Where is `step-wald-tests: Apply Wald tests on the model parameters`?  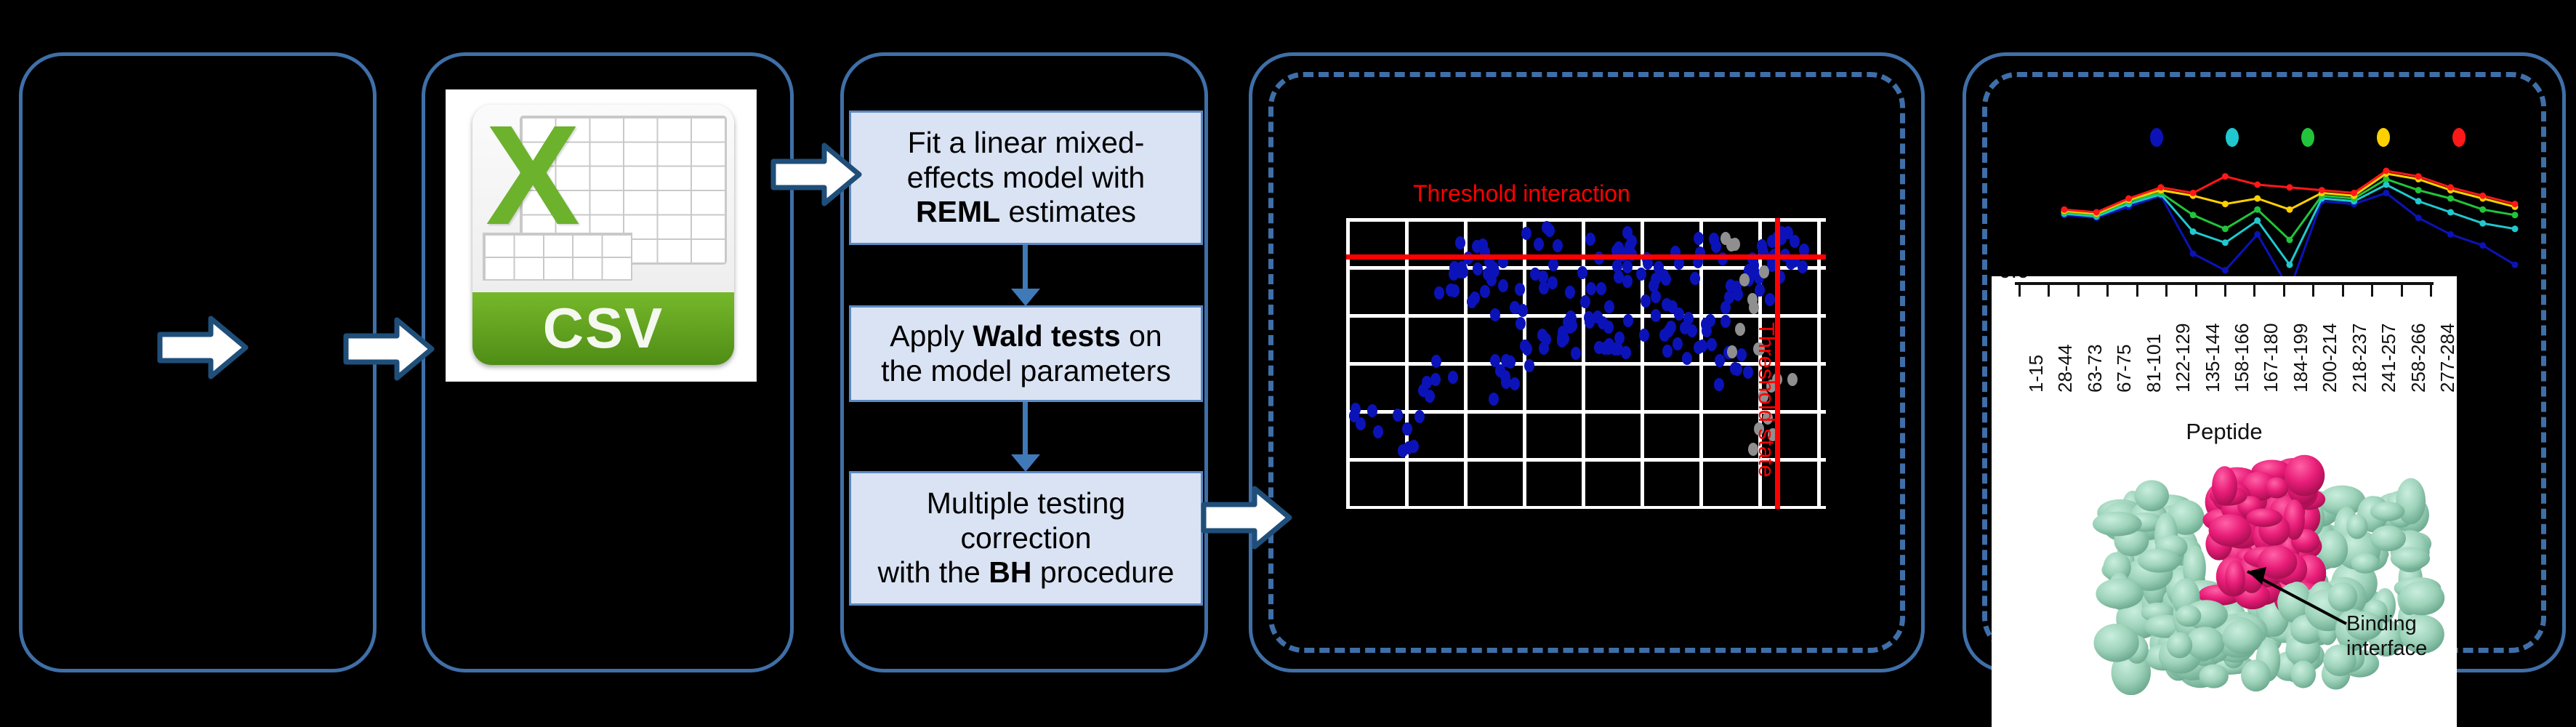
step-wald-tests: Apply Wald tests on the model parameters is located at coordinates (1026, 353).